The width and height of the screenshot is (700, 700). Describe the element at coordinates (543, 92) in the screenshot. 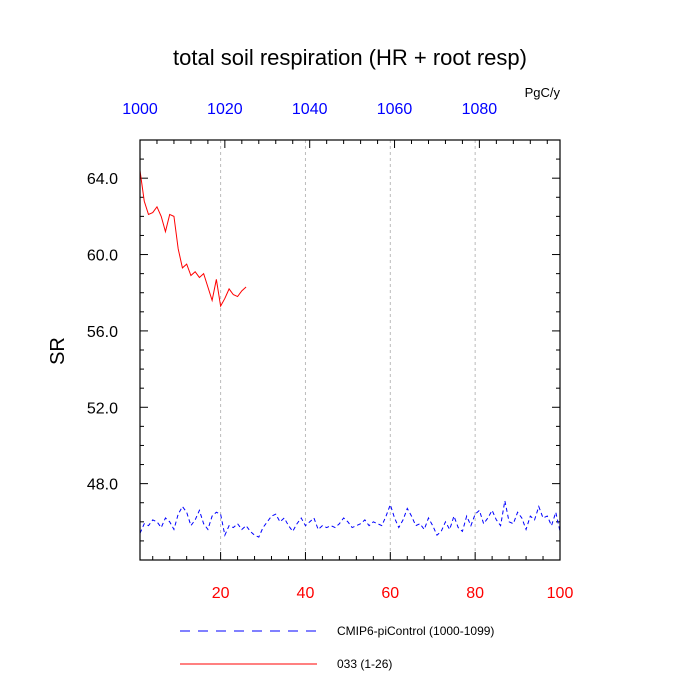

I see `units-label: PgC/y` at that location.